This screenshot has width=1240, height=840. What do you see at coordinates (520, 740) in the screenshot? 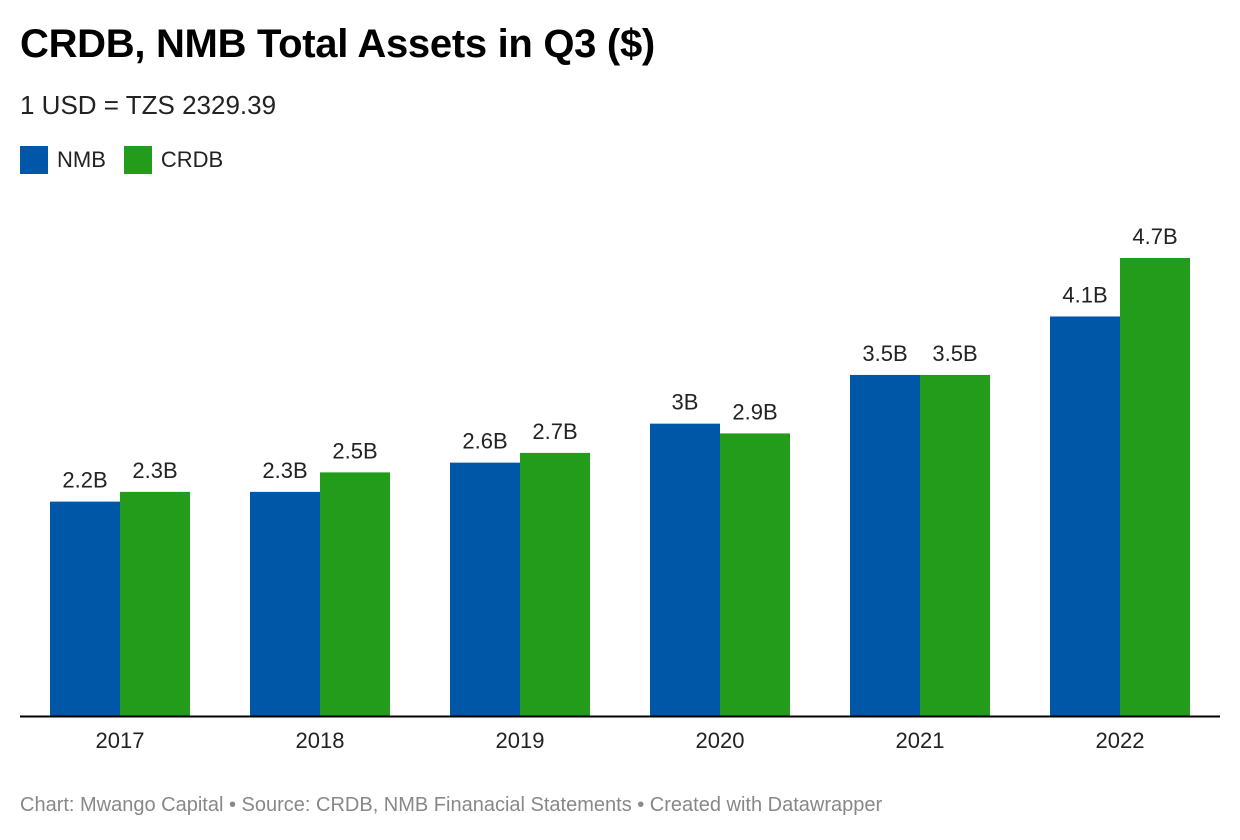
I see `x-tick-label-2019: 2019` at bounding box center [520, 740].